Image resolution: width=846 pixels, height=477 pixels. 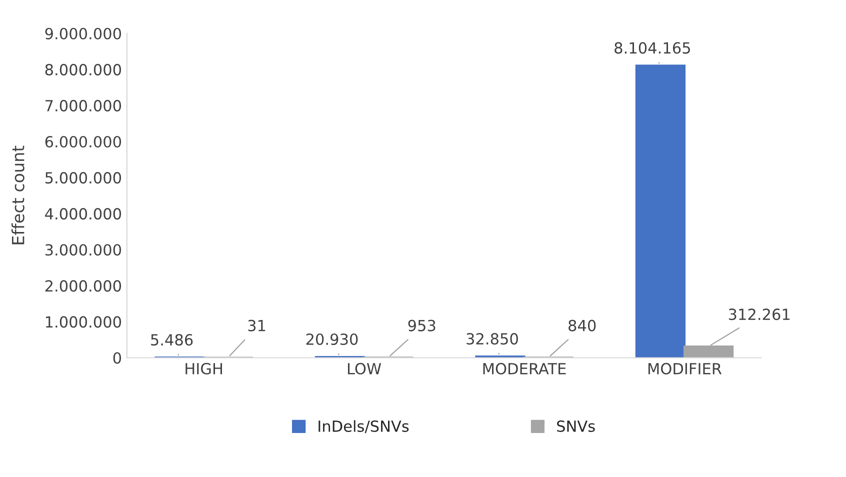 What do you see at coordinates (117, 358) in the screenshot?
I see `y-tick-label: 0` at bounding box center [117, 358].